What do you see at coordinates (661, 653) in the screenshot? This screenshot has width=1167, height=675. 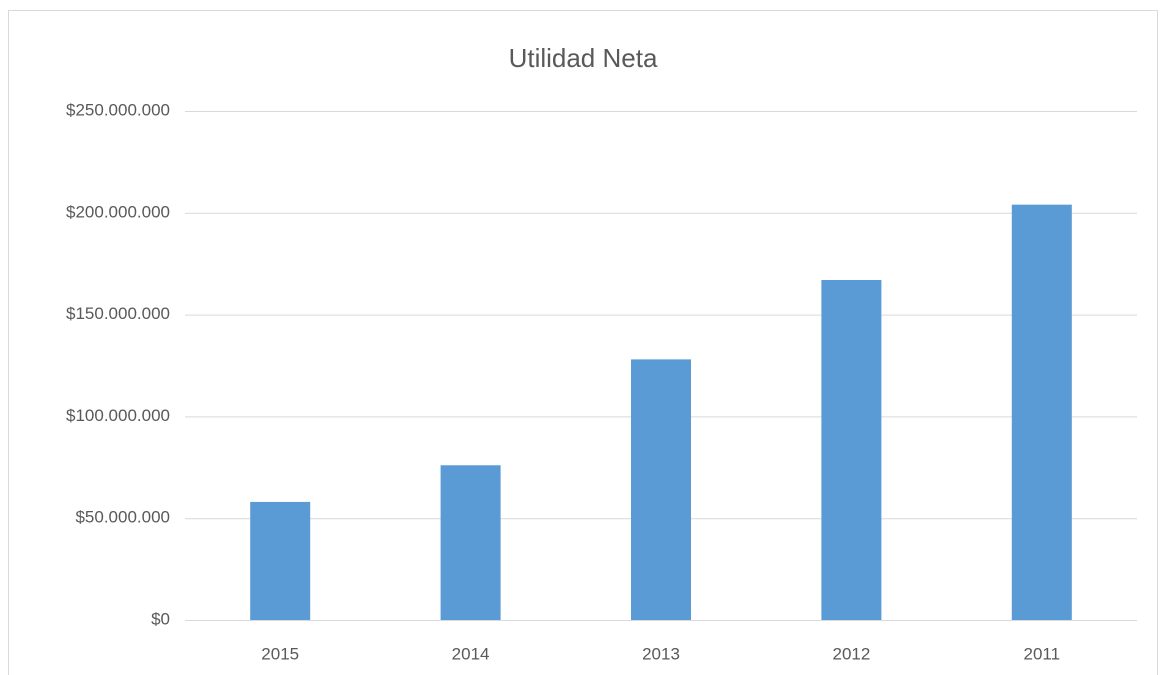 I see `x-tick-label: 2013` at bounding box center [661, 653].